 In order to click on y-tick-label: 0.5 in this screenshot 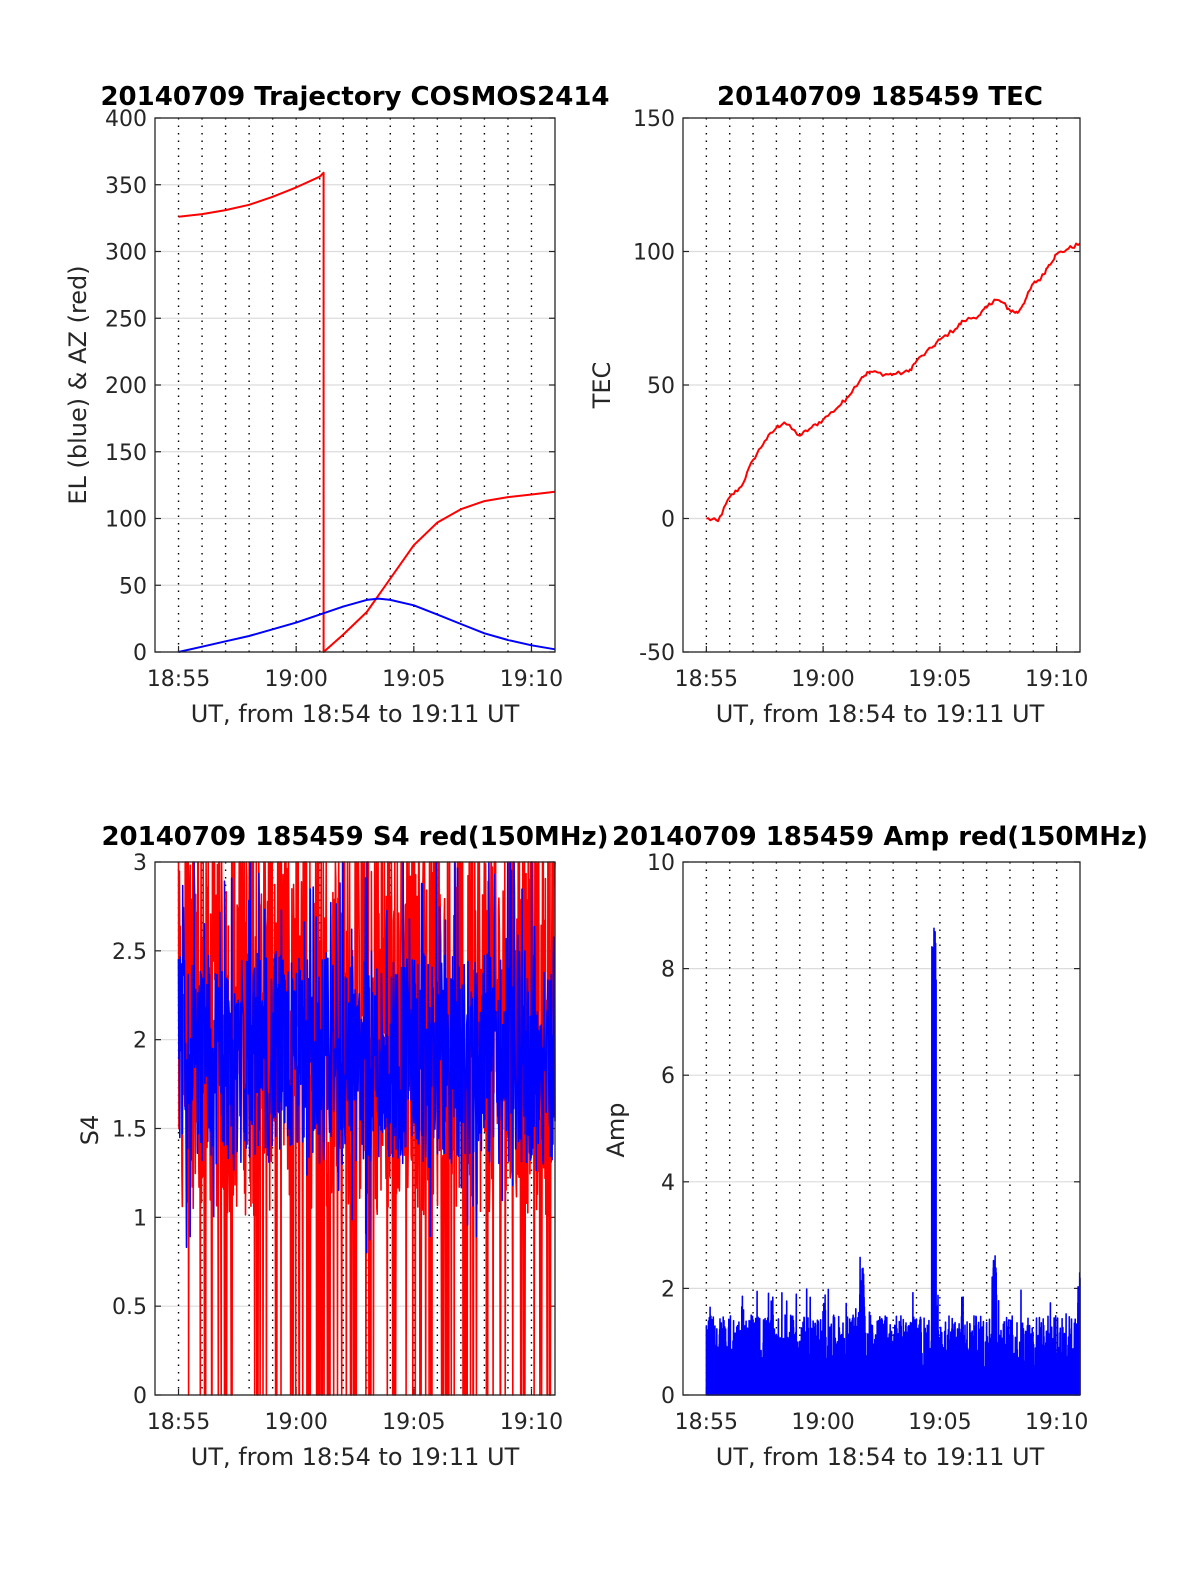, I will do `click(129, 1307)`.